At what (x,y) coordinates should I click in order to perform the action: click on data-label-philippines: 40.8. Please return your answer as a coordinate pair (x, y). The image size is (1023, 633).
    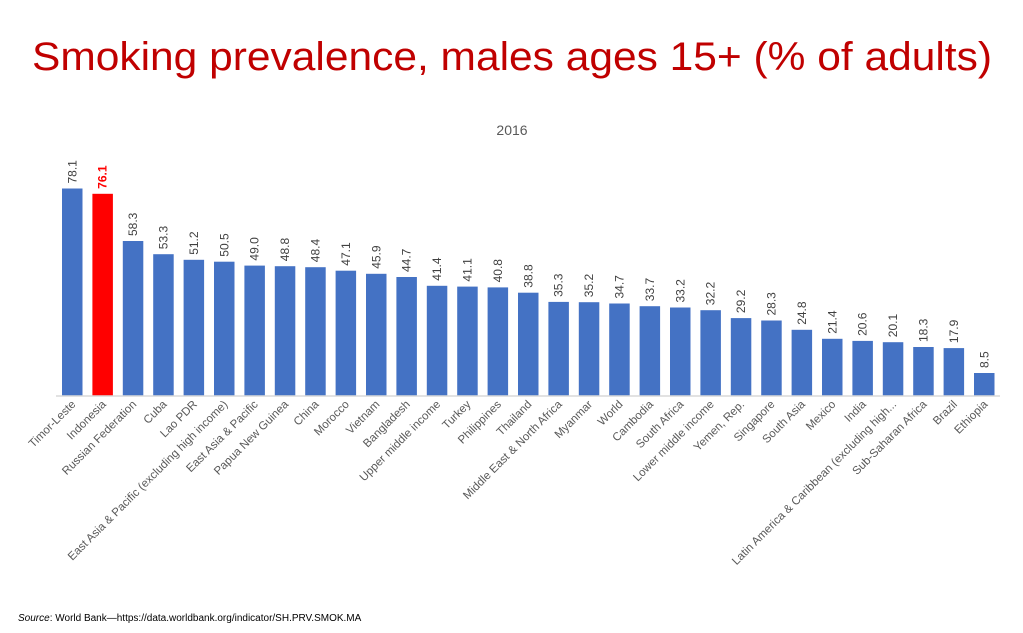
    Looking at the image, I should click on (498, 271).